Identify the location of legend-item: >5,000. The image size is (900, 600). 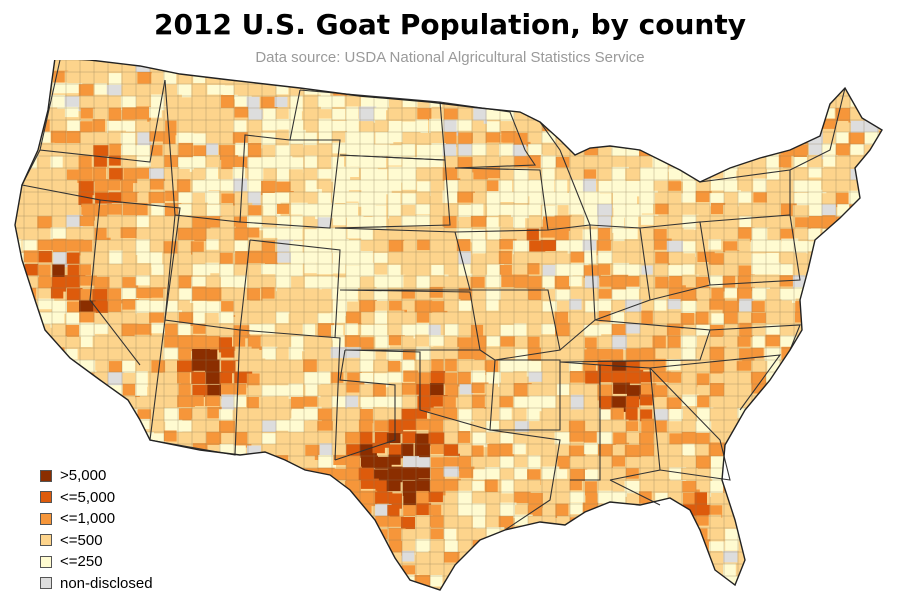
(96, 476).